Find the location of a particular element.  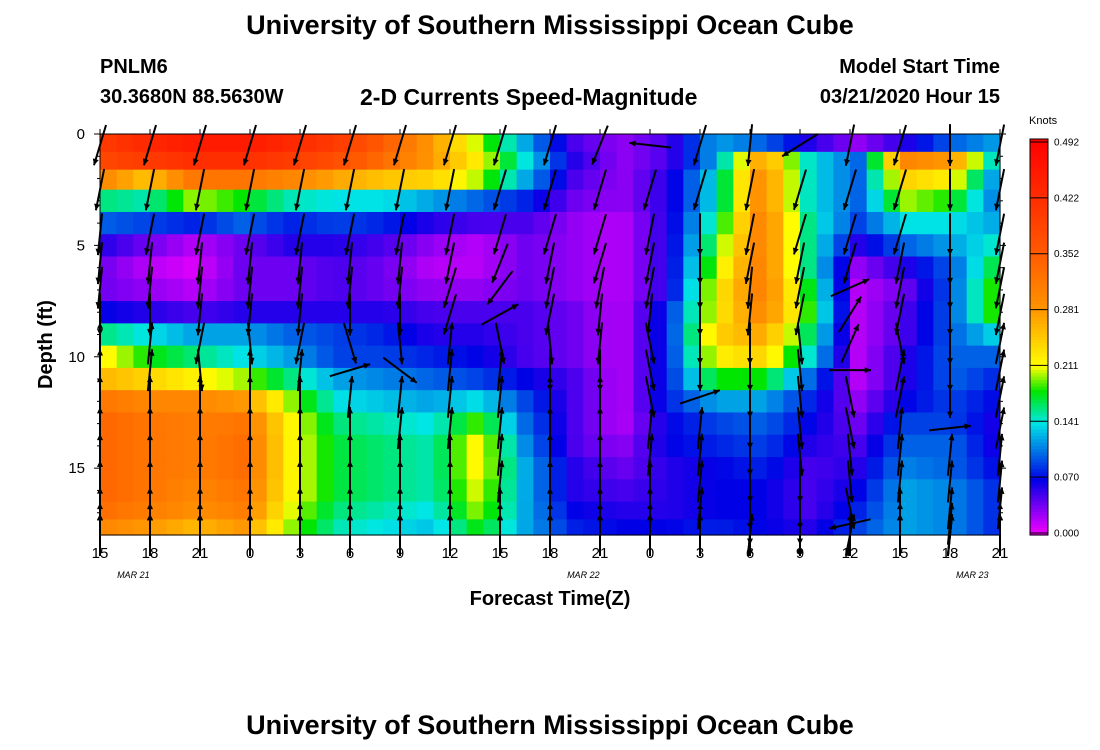

y-axis-label: Depth (ft) is located at coordinates (46, 344).